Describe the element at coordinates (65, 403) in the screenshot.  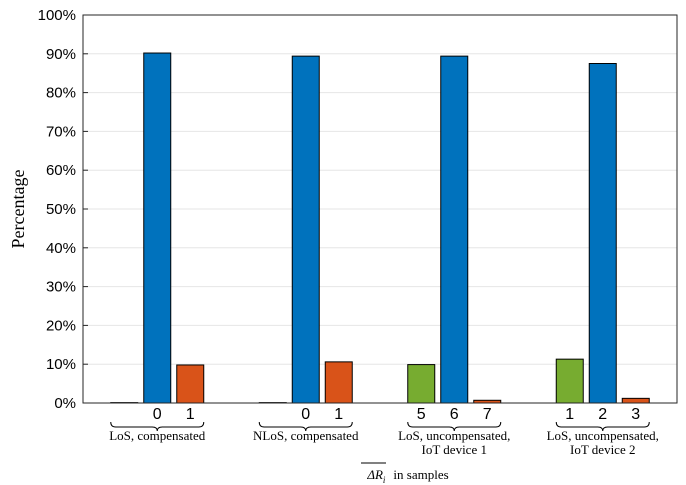
I see `y-tick-label: 0%` at that location.